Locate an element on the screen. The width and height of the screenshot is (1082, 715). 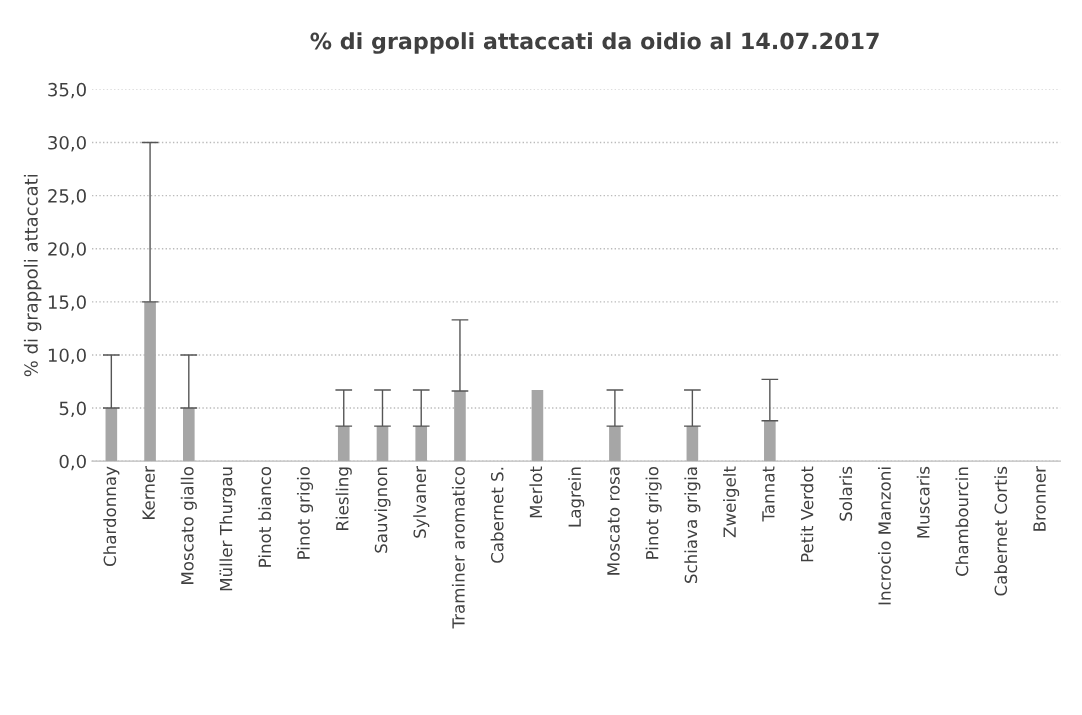
y-tick-label: 20,0 is located at coordinates (67, 250).